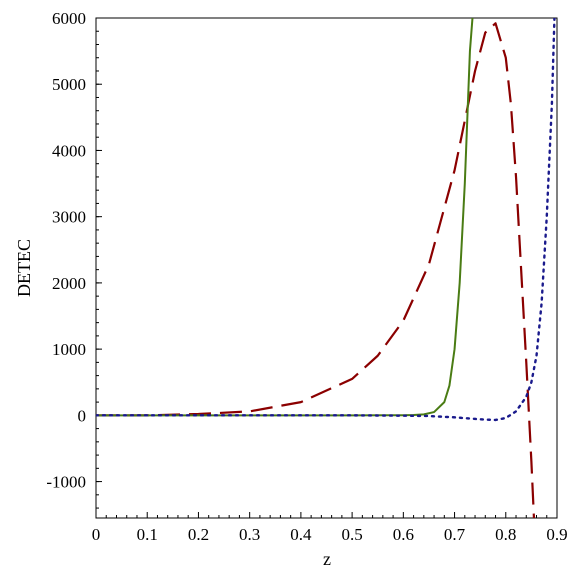 This screenshot has height=583, width=578. What do you see at coordinates (198, 534) in the screenshot?
I see `x-tick-label: 0.2` at bounding box center [198, 534].